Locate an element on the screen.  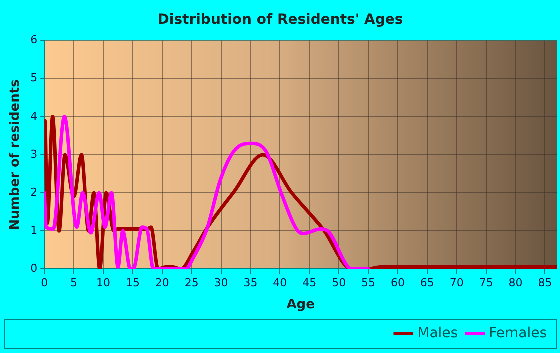
x-tick-label: 30 is located at coordinates (221, 283).